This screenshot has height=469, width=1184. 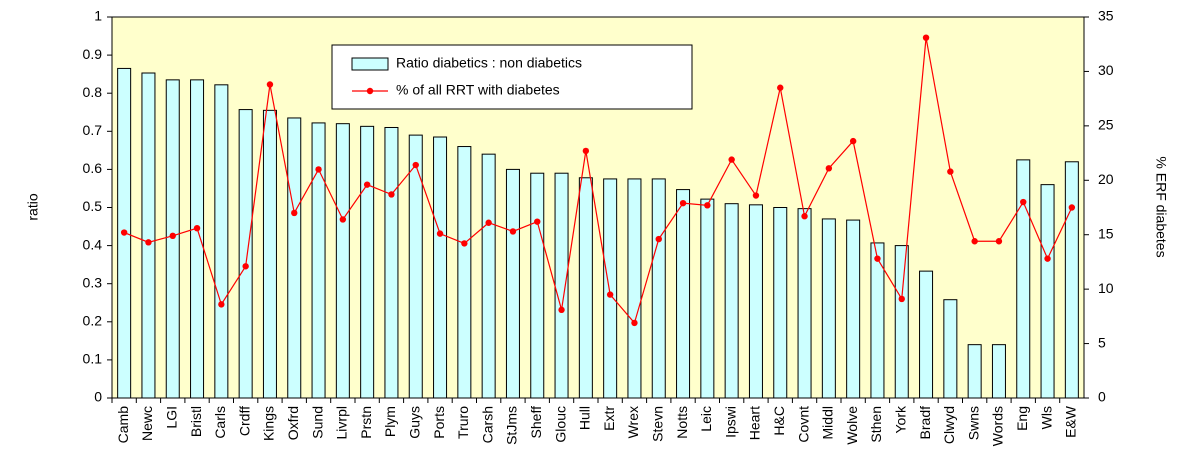 I want to click on y2-tick-label: 0, so click(x=1102, y=397).